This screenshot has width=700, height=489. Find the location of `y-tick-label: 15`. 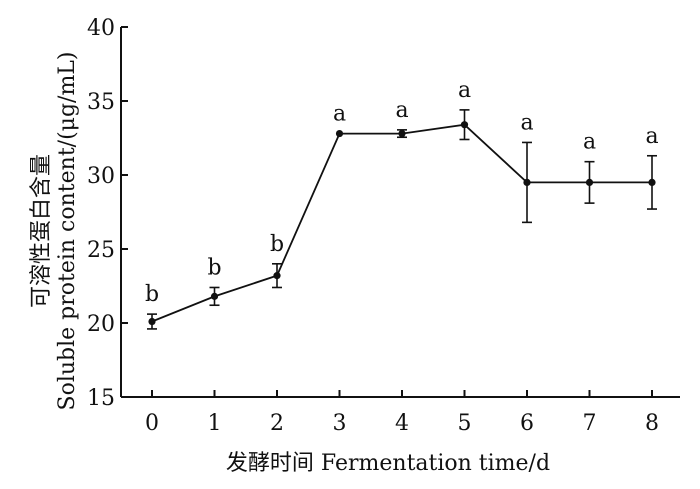

y-tick-label: 15 is located at coordinates (101, 398).